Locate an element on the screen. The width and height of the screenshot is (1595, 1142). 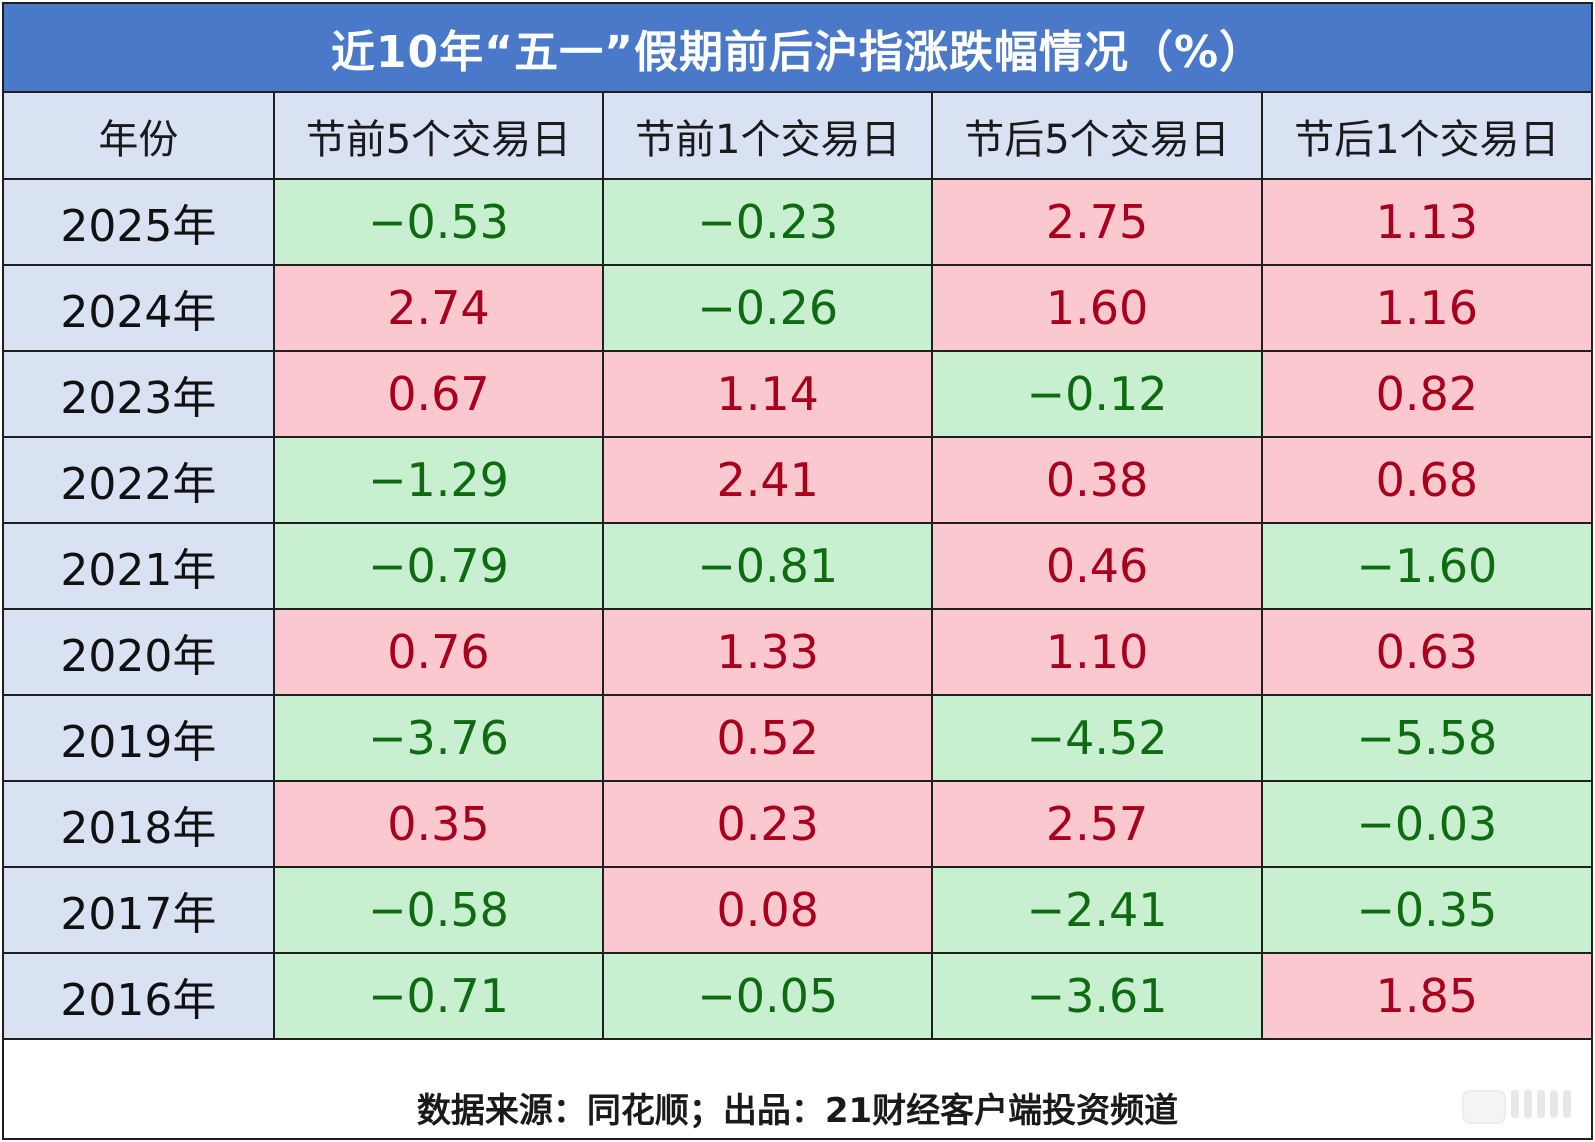
table-row: 2018年 0.35 0.23 2.57 −0.03 is located at coordinates (797, 824).